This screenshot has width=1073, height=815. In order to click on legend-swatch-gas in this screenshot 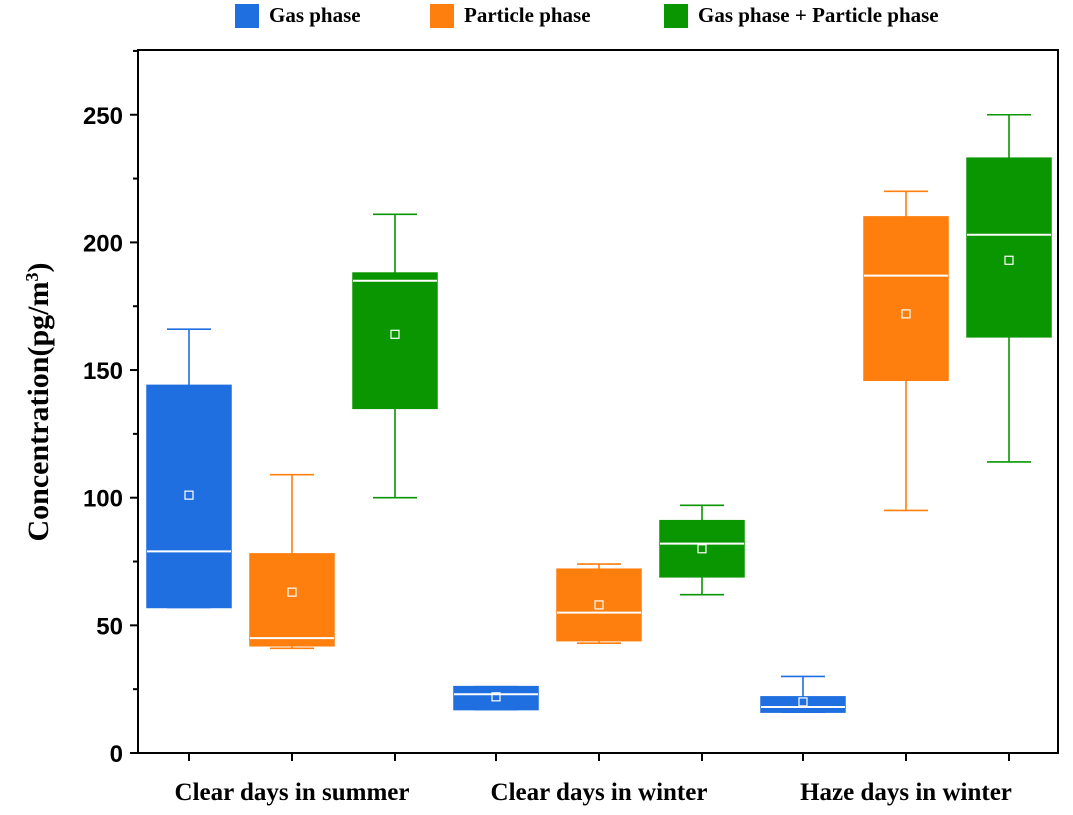, I will do `click(247, 15)`.